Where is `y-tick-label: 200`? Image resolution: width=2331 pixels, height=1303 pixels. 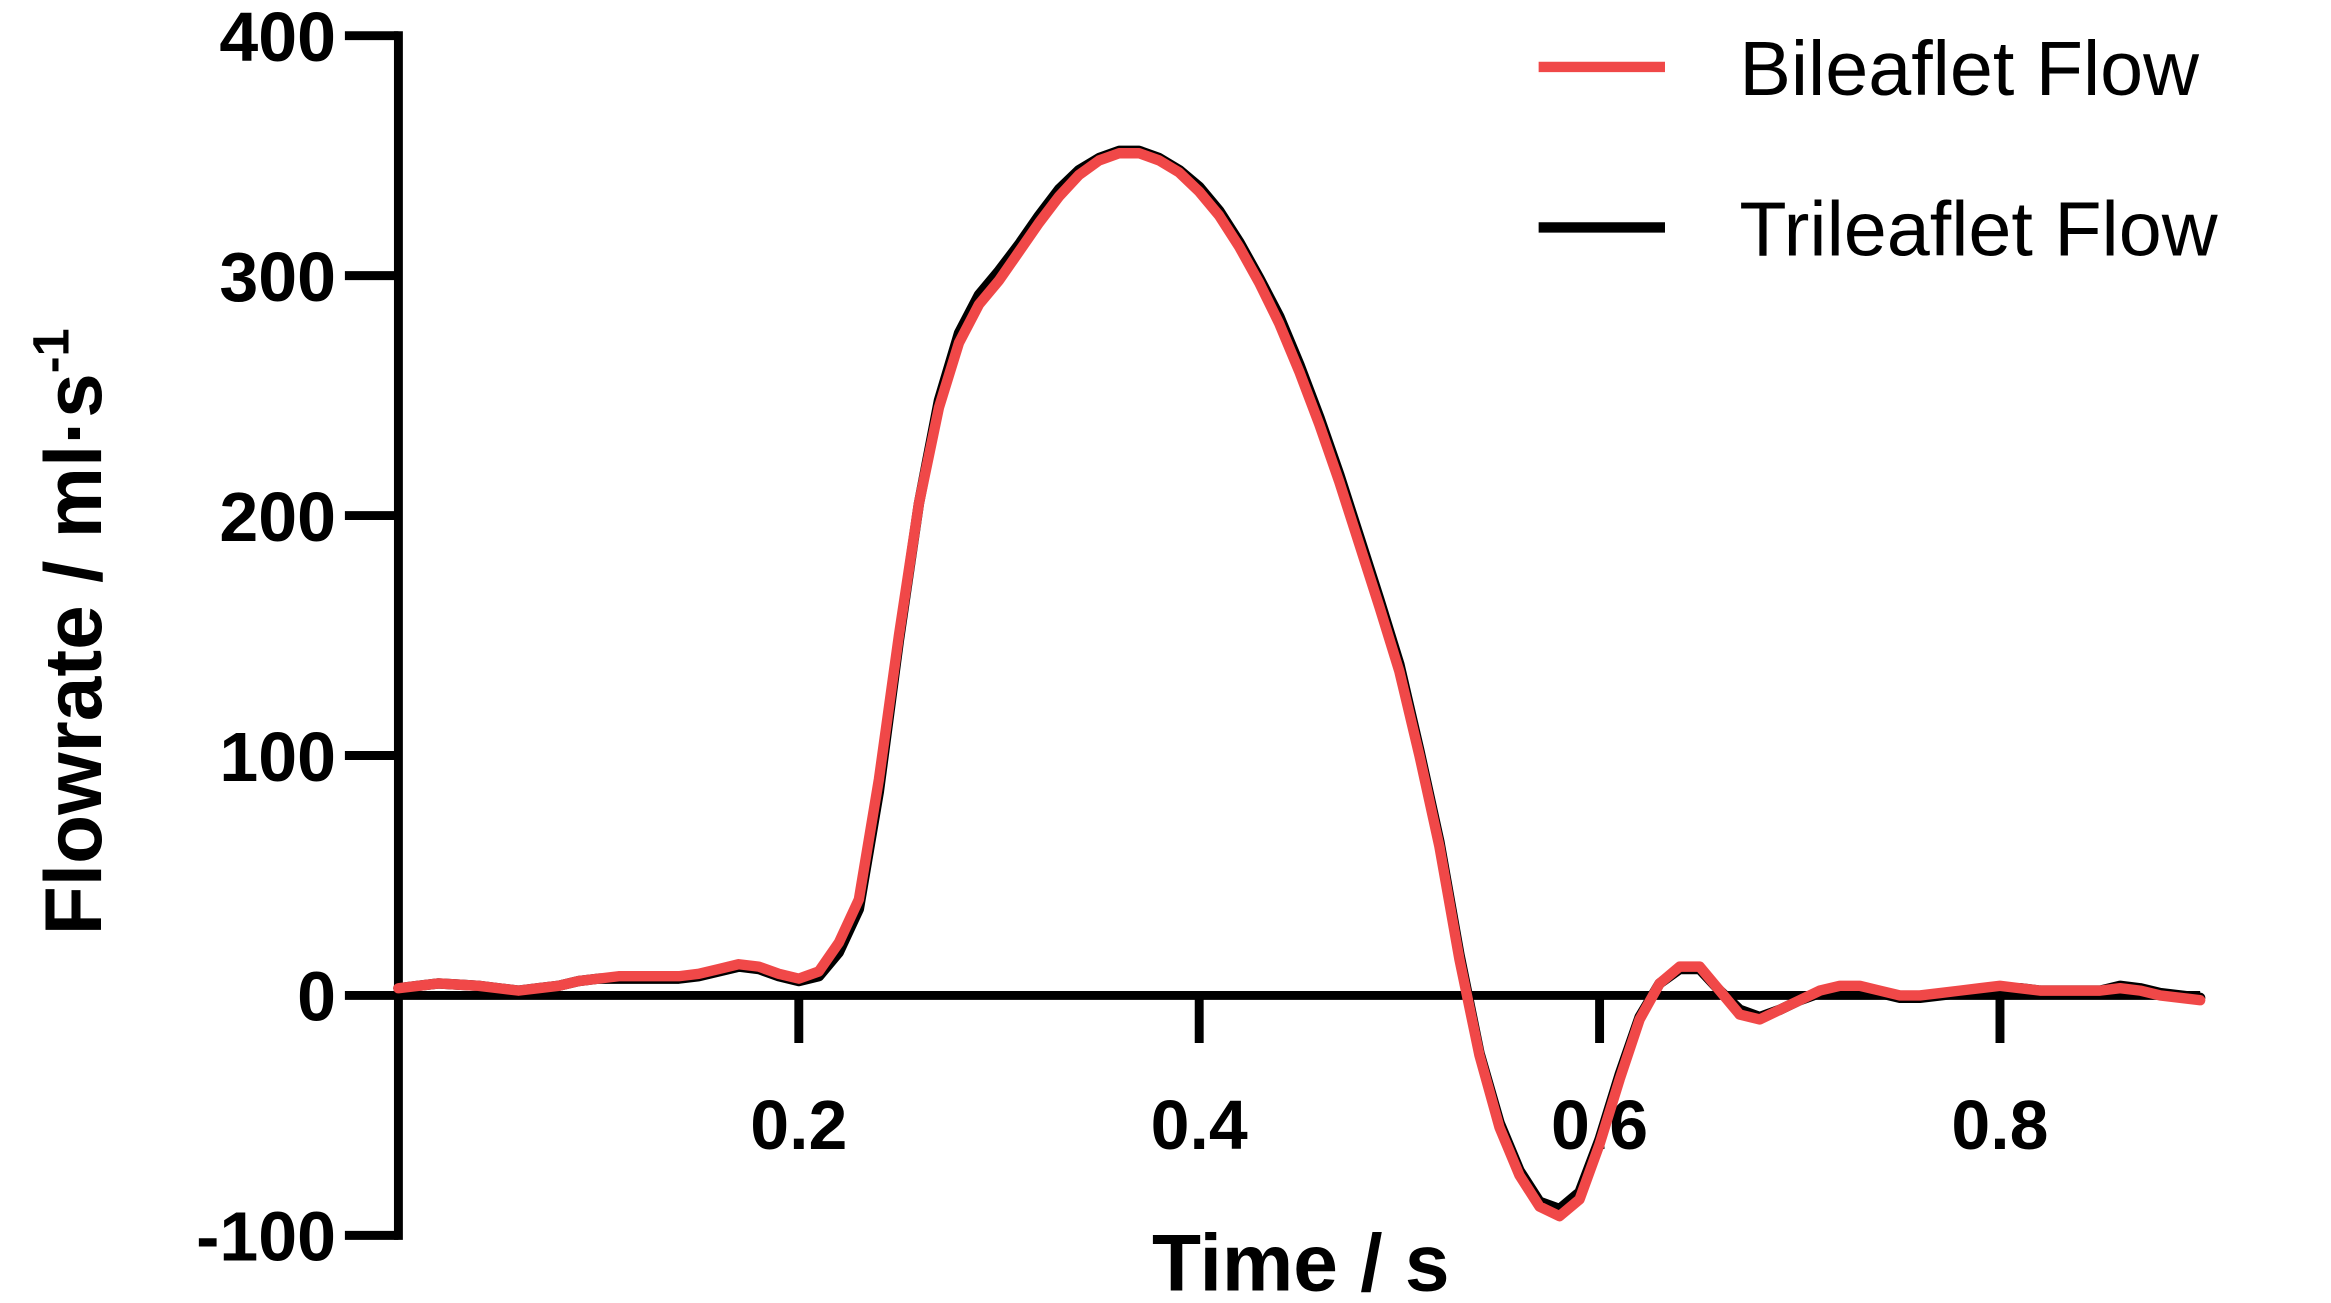 y-tick-label: 200 is located at coordinates (277, 517).